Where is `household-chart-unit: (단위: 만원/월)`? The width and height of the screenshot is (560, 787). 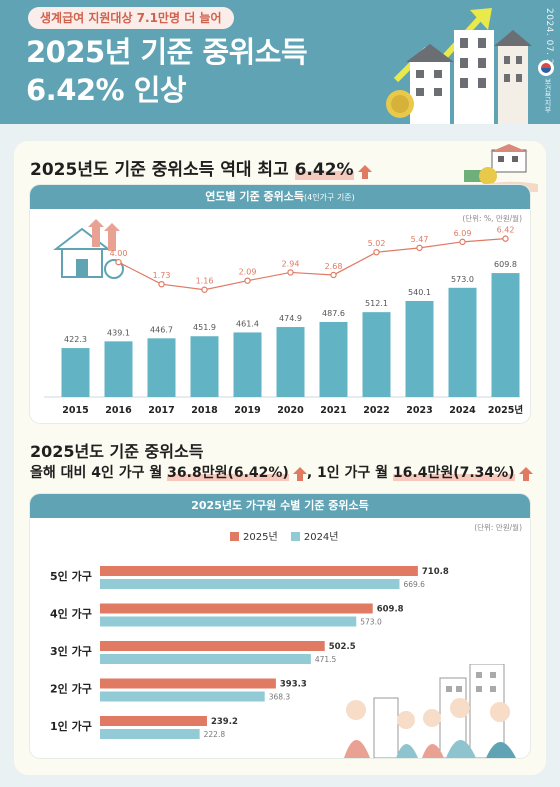
household-chart-unit: (단위: 만원/월) is located at coordinates (498, 527).